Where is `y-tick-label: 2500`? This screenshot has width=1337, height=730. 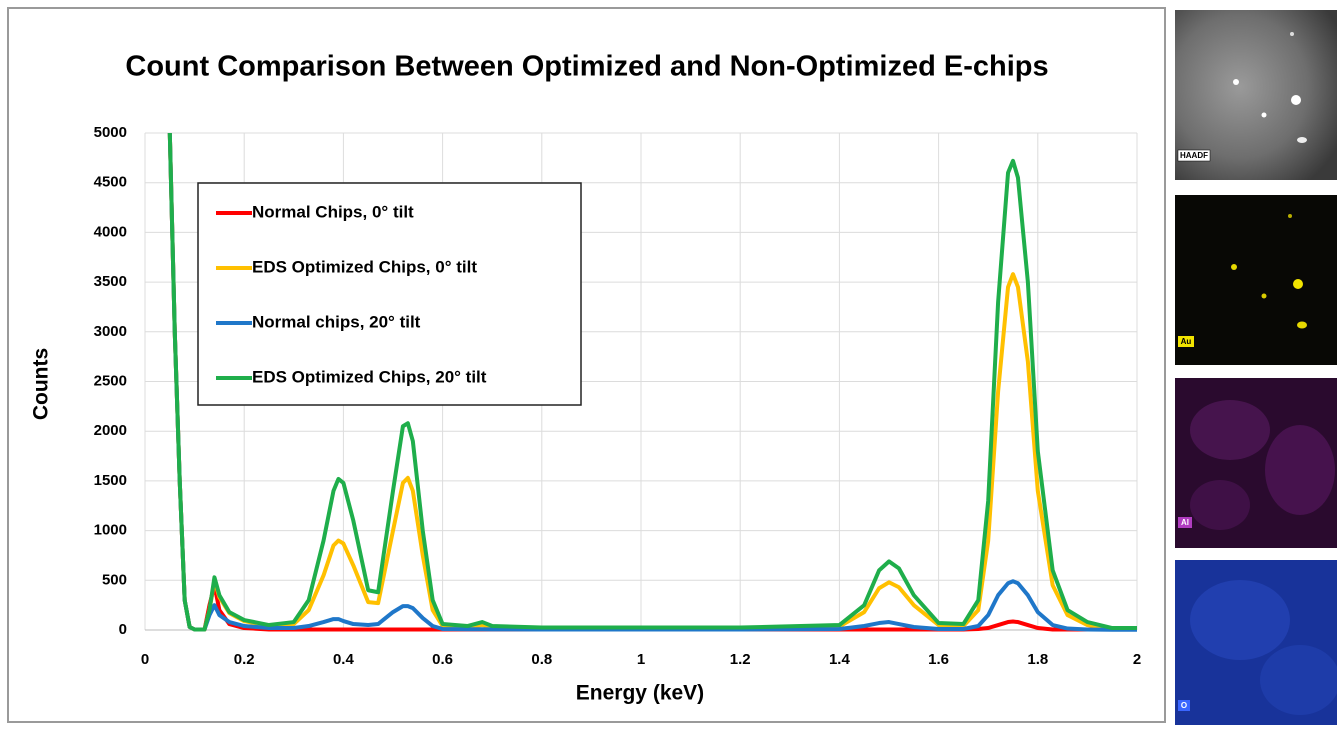
y-tick-label: 2500 is located at coordinates (110, 380).